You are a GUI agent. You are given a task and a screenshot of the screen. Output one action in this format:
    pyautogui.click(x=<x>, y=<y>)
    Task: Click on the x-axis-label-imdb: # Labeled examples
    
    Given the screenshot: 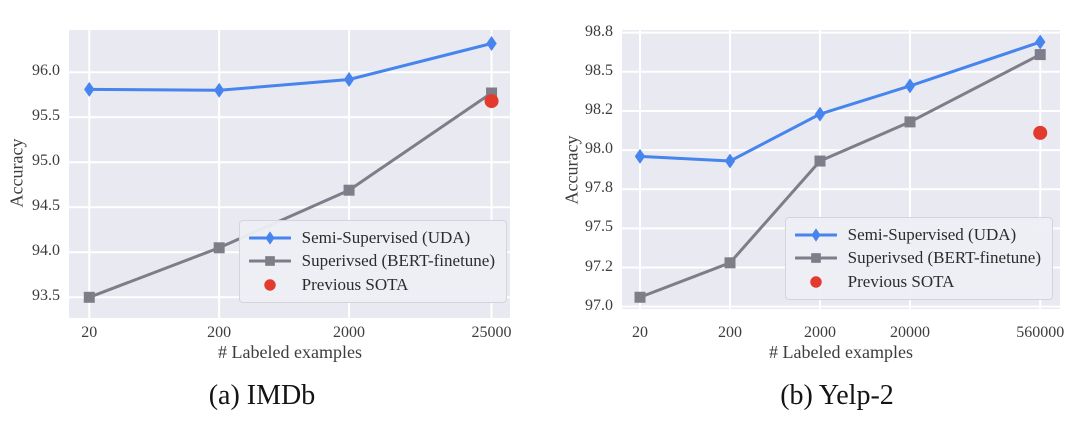 What is the action you would take?
    pyautogui.click(x=290, y=352)
    